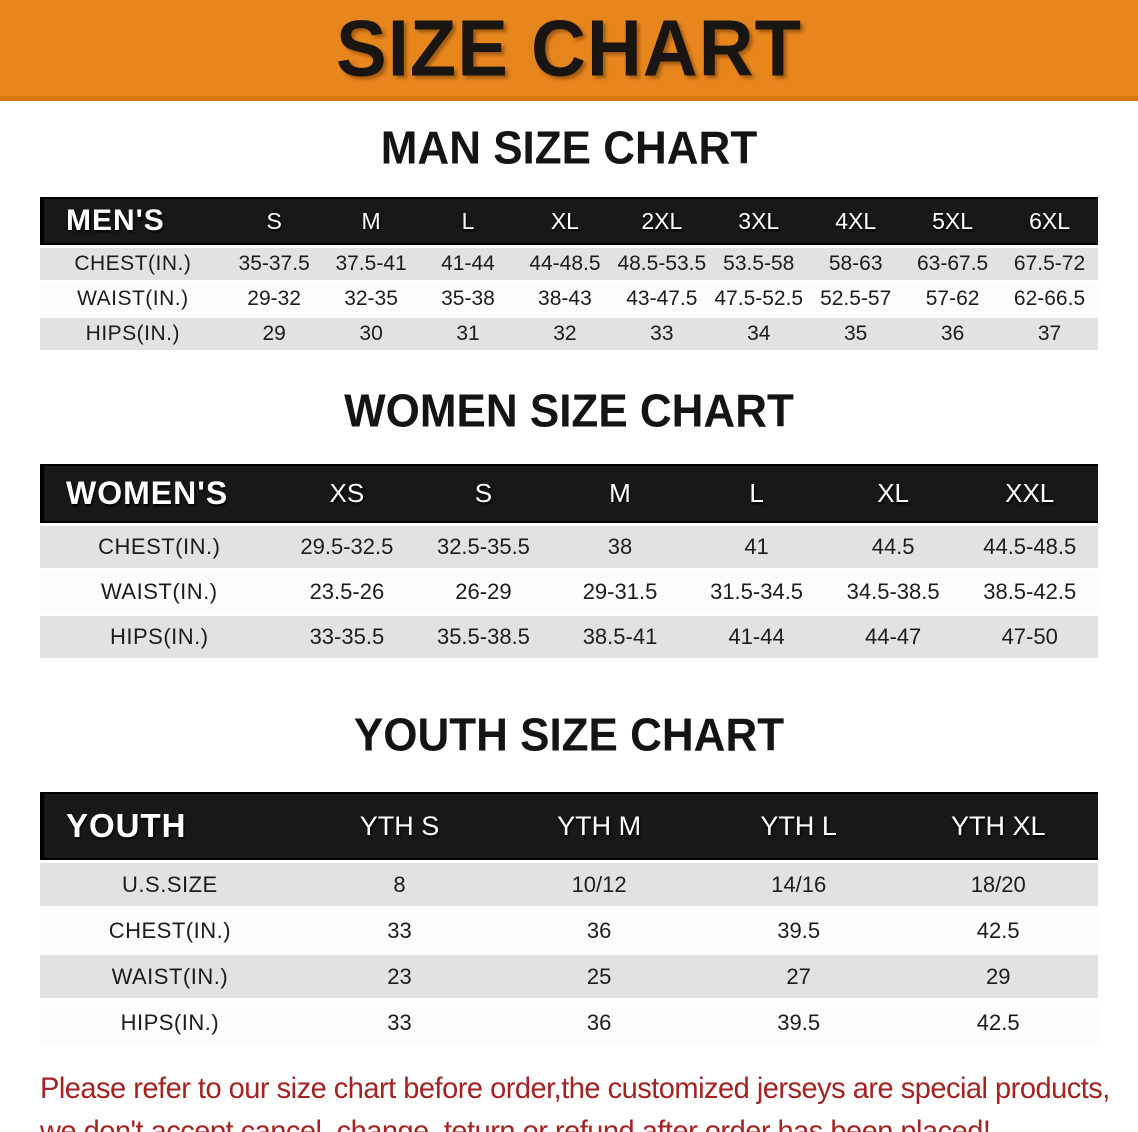 The image size is (1138, 1132). I want to click on men-section-heading: MAN SIZE CHART, so click(569, 148).